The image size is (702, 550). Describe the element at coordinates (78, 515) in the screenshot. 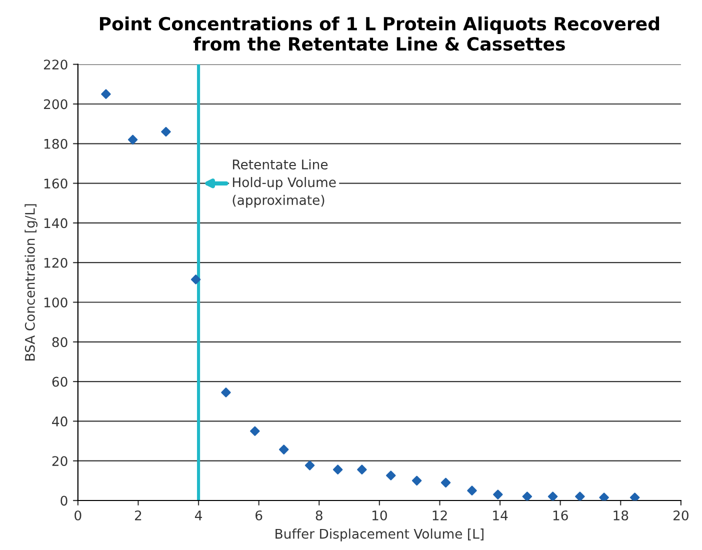

I see `x-tick-label: 0` at that location.